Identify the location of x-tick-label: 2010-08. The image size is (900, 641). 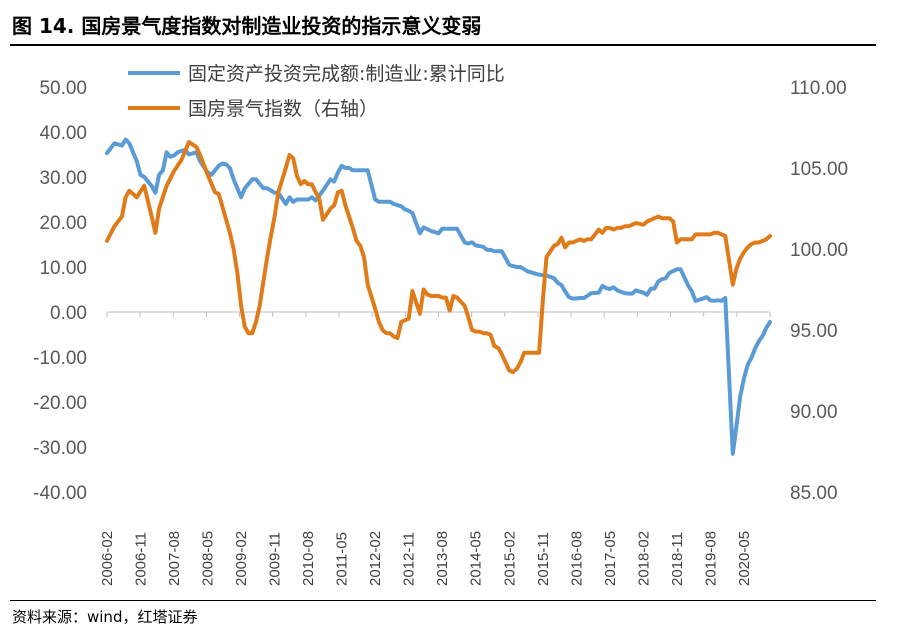
(308, 558).